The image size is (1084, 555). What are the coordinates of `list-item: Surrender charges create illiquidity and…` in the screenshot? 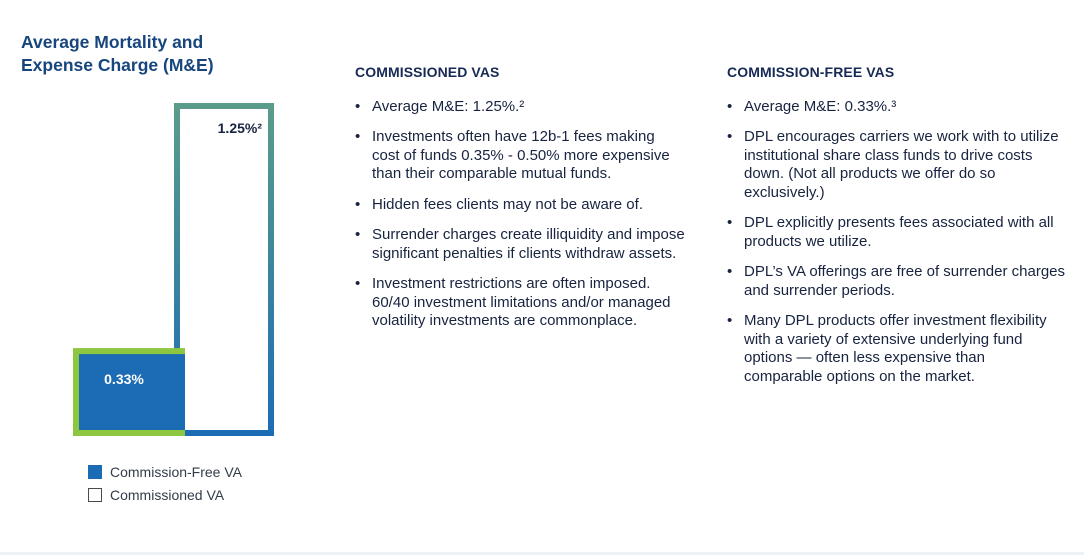 It's located at (520, 244).